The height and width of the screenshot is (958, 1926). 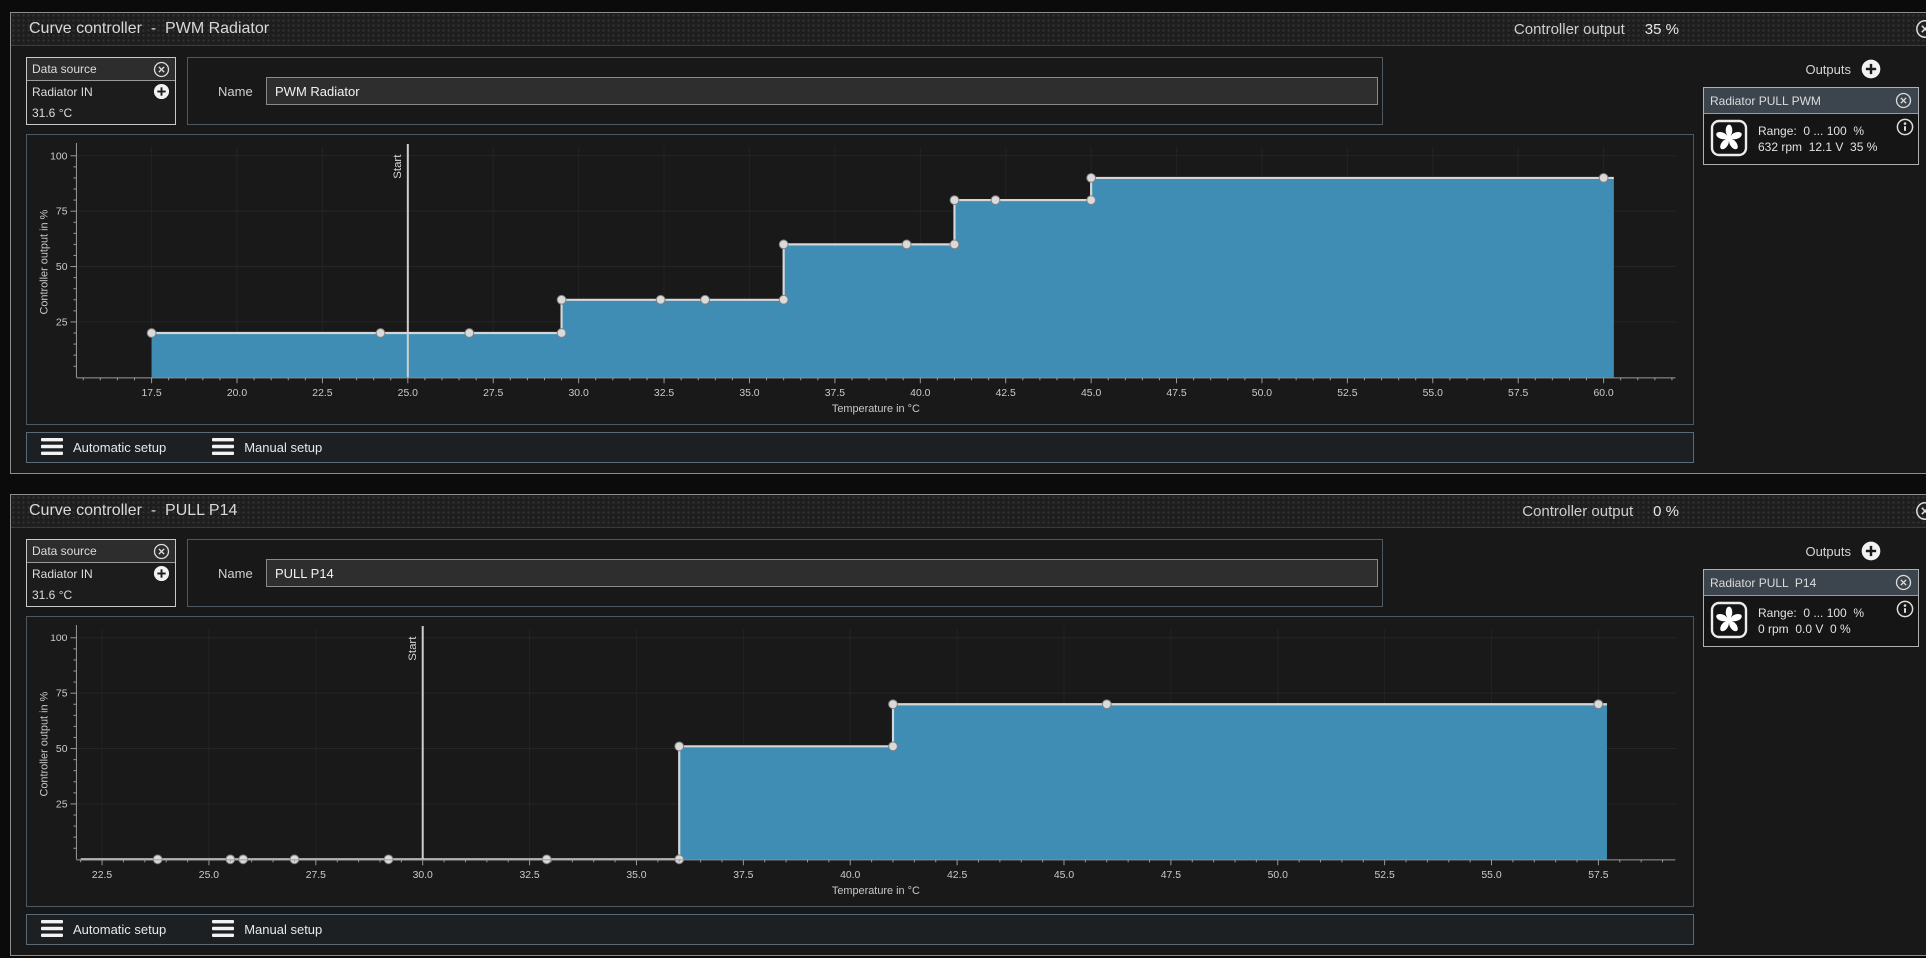 I want to click on output-box-body: Range: 0 ... 100 % 0 rpm 0.0 V 0 %, so click(x=1811, y=621).